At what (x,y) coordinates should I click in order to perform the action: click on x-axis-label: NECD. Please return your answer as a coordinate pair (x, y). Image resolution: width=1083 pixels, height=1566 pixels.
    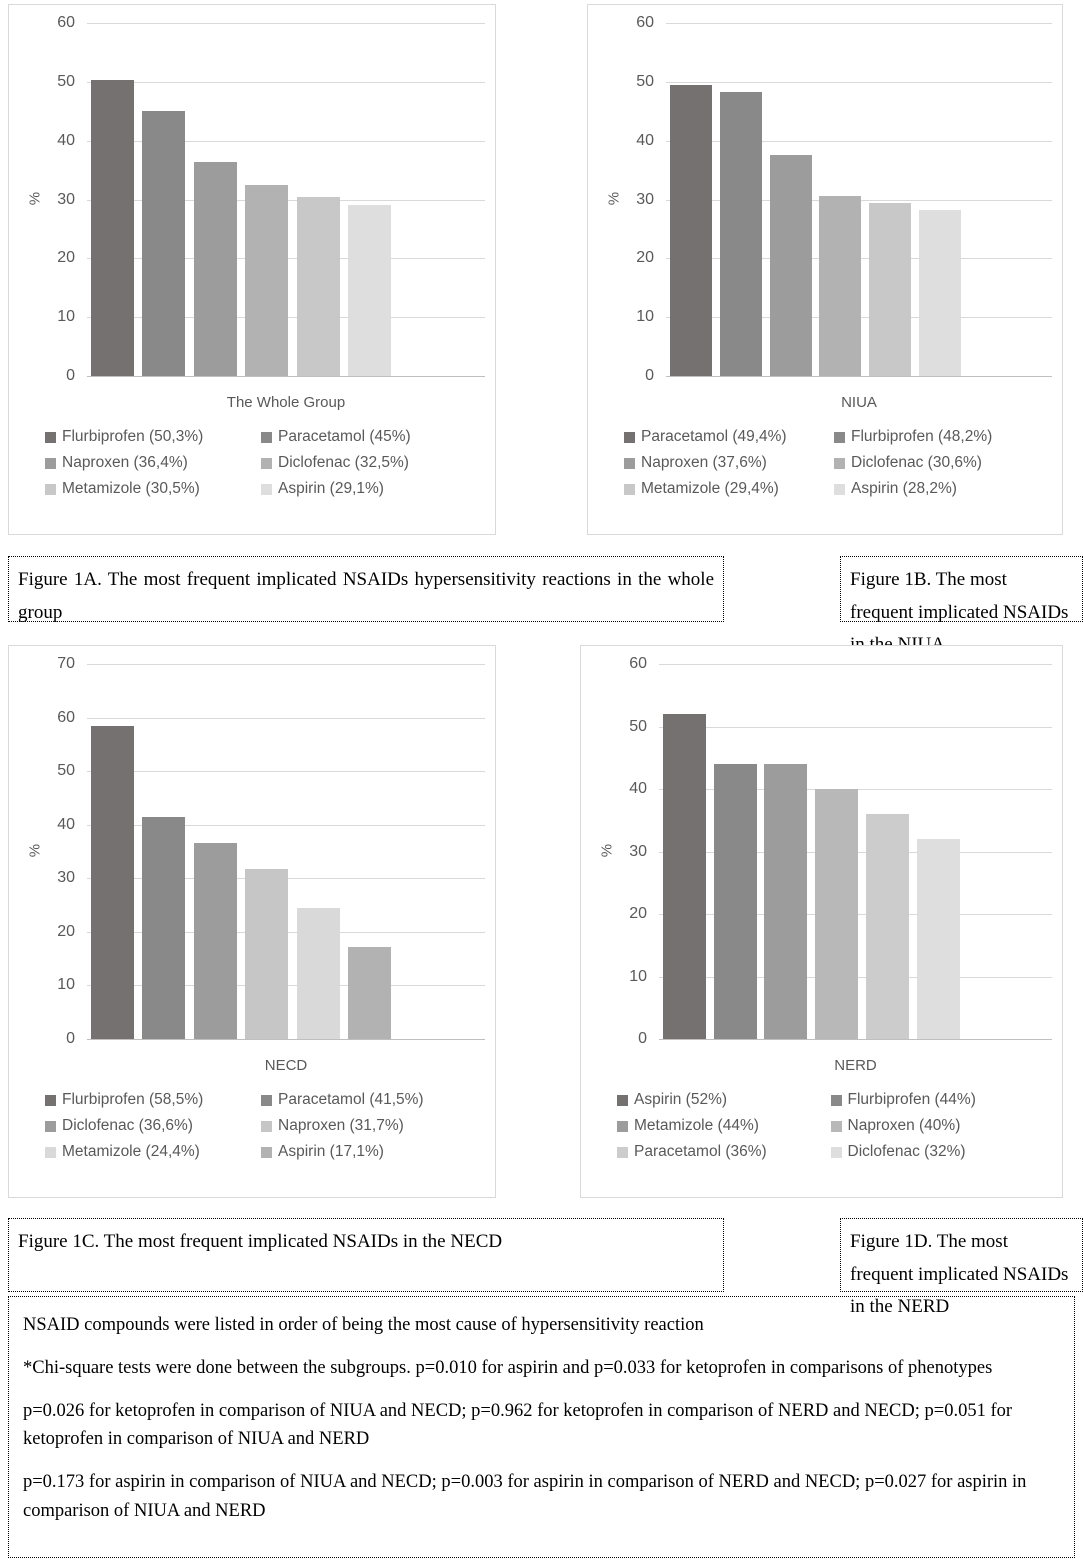
    Looking at the image, I should click on (286, 1065).